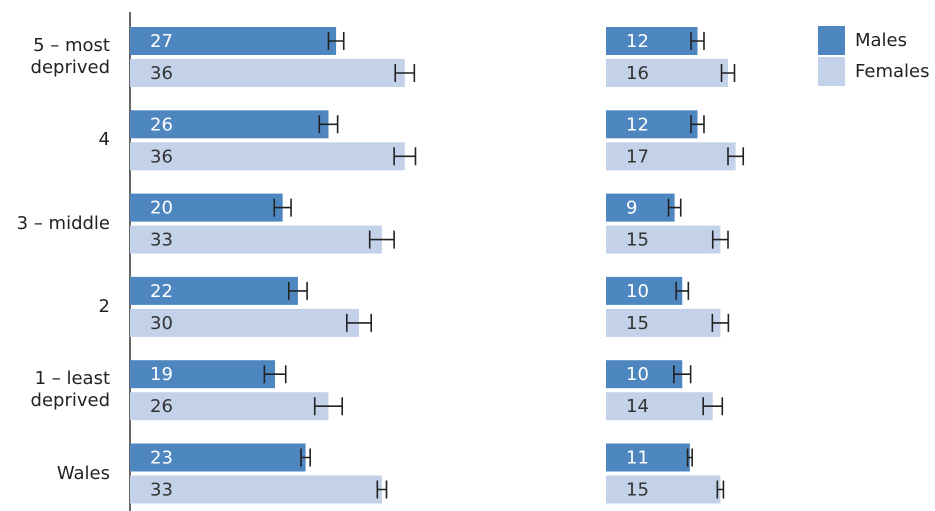 The image size is (935, 511). I want to click on category-label: 3 – middle, so click(63, 223).